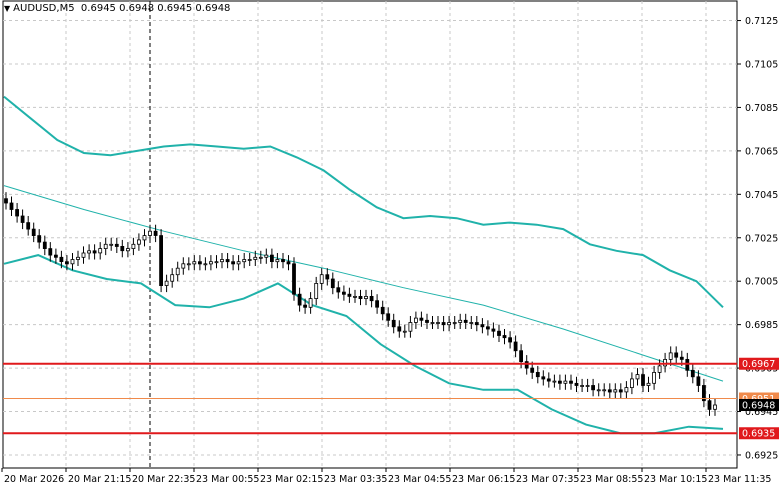 The height and width of the screenshot is (489, 781). I want to click on price-level-label: 0.6967, so click(758, 364).